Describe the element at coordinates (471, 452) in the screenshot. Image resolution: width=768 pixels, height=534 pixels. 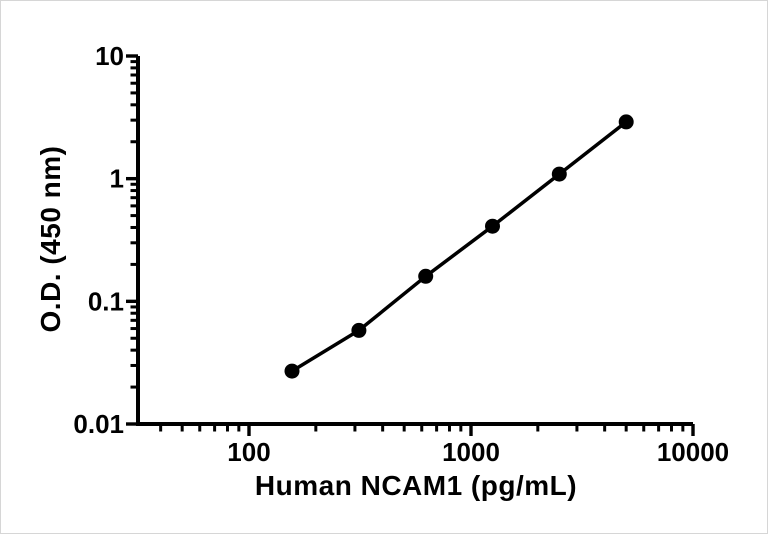
I see `x-axis-tick-label: 1000` at that location.